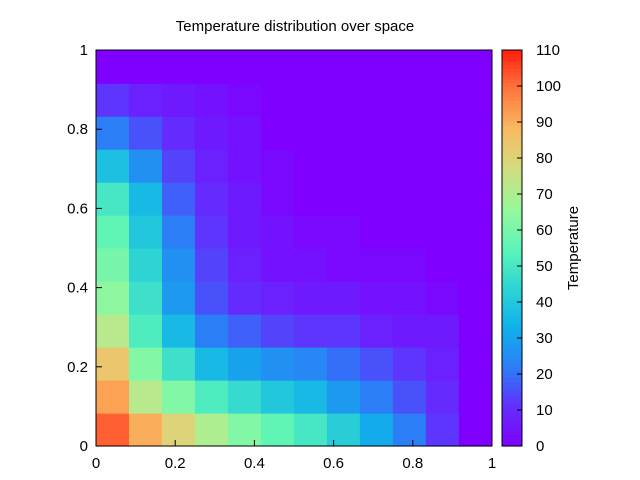 The height and width of the screenshot is (480, 640). Describe the element at coordinates (84, 248) in the screenshot. I see `y-axis-ticks: 0 0.2 0.4 0.6 0.8 1` at that location.